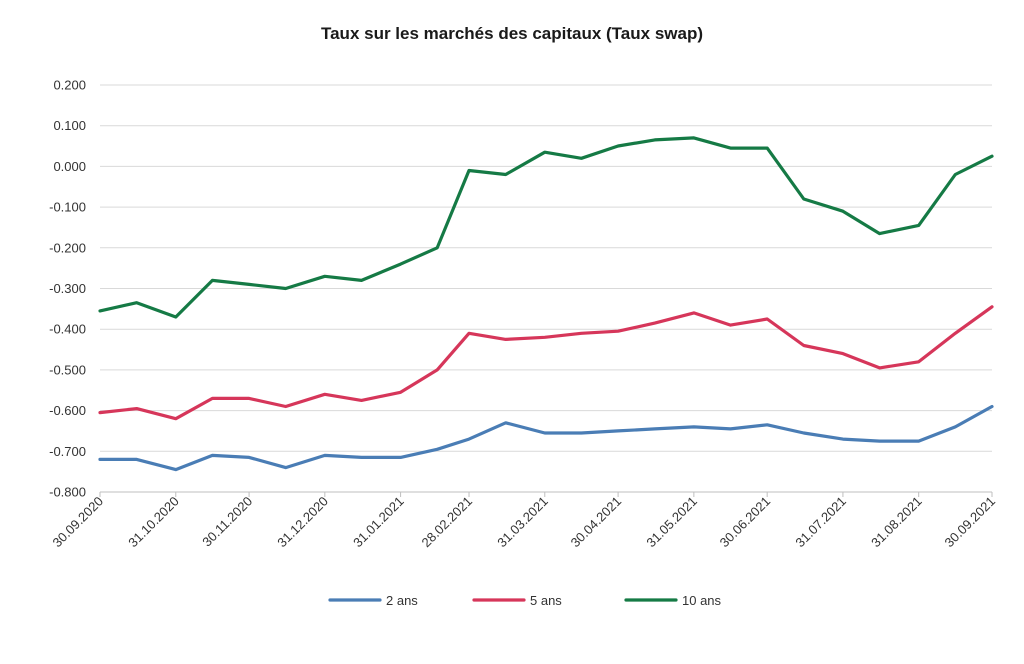 The image size is (1024, 664). What do you see at coordinates (67, 410) in the screenshot?
I see `y-tick-label: -0.600` at bounding box center [67, 410].